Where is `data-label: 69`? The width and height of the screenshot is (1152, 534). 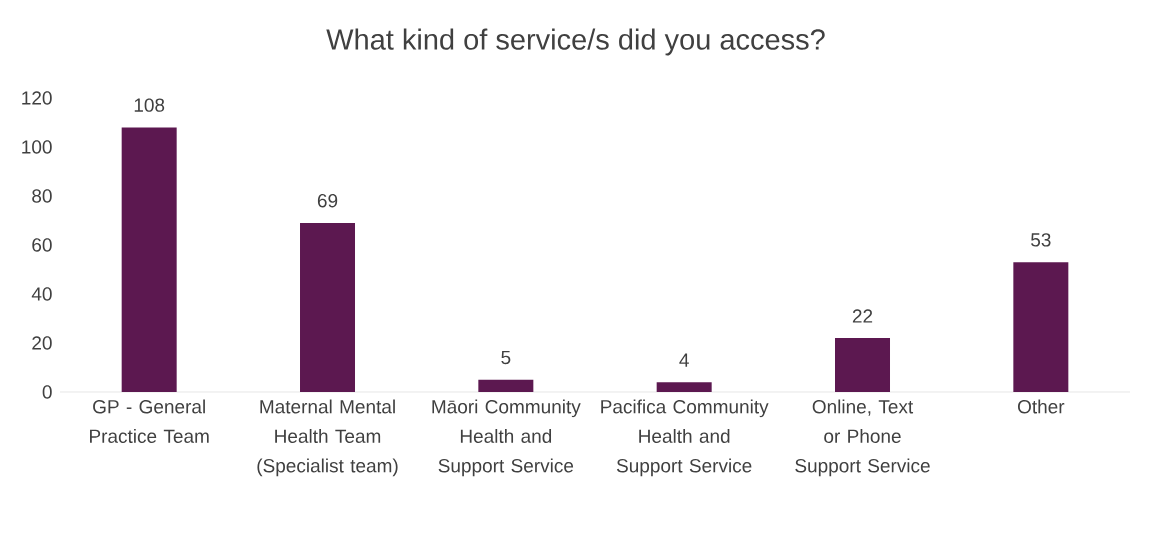 data-label: 69 is located at coordinates (327, 200).